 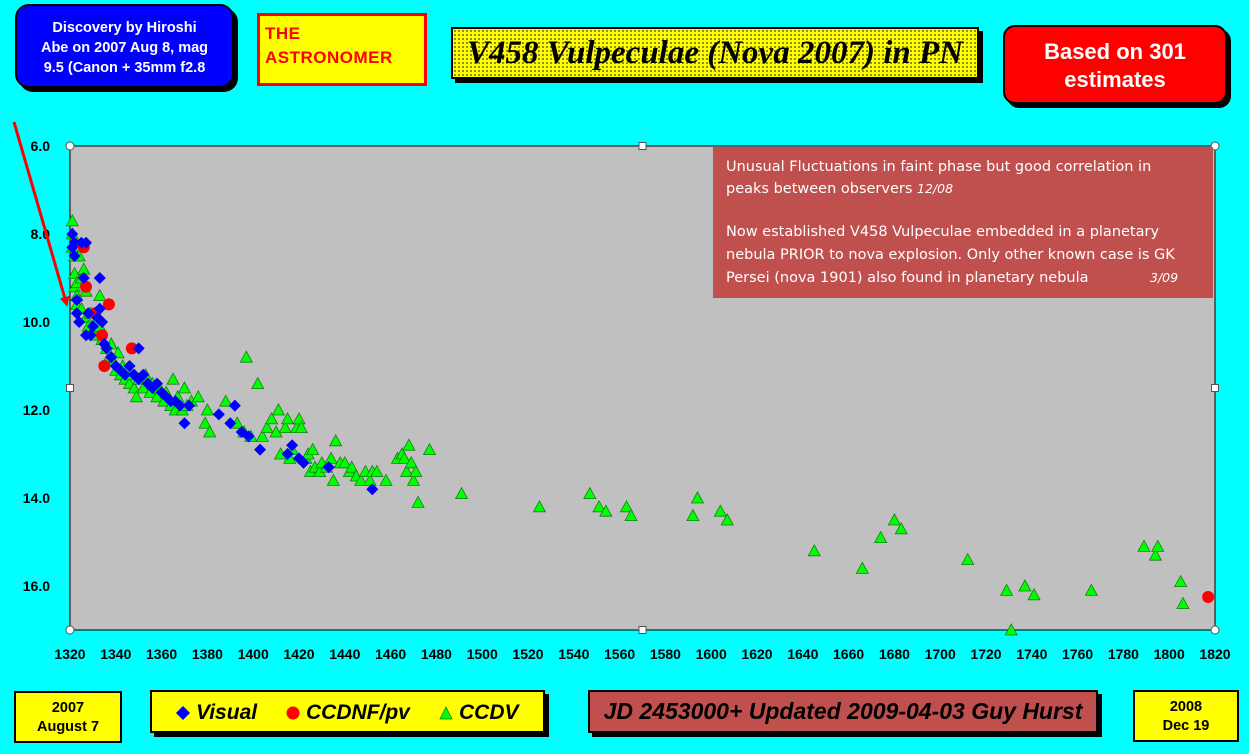 I want to click on x-tick-label: 1820, so click(x=1214, y=654).